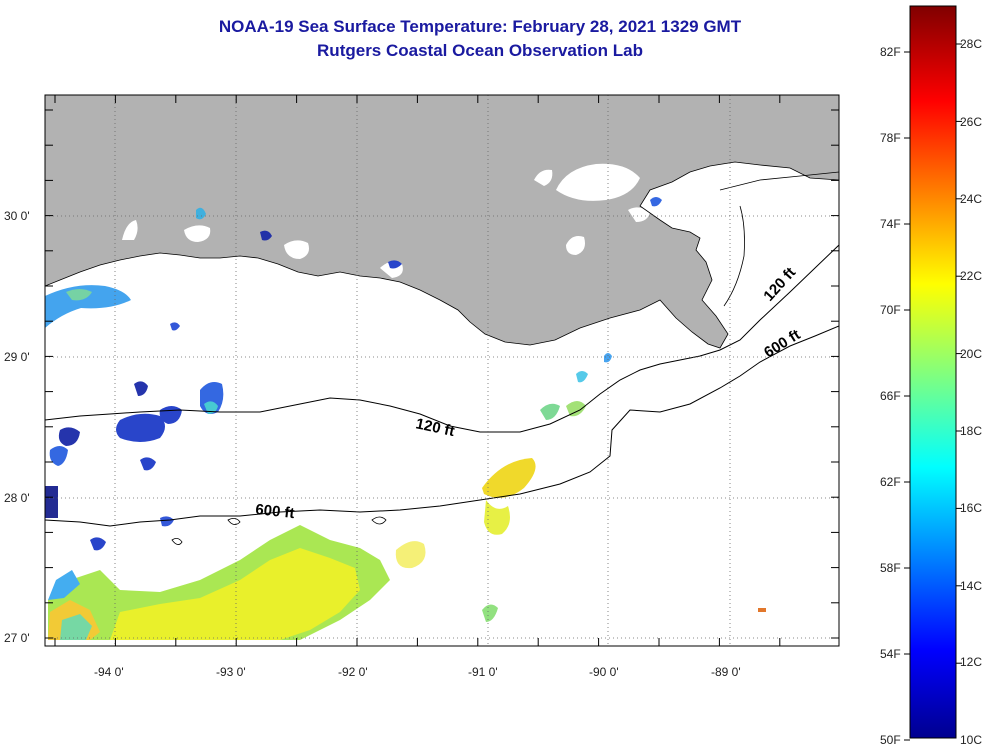 The width and height of the screenshot is (992, 754). Describe the element at coordinates (17, 357) in the screenshot. I see `lat-label-29: 29 0'` at that location.